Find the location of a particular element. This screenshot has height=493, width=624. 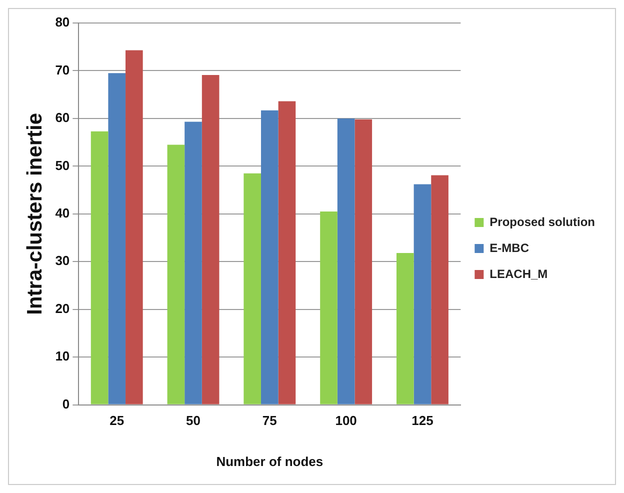

legend-label: LEACH_M is located at coordinates (519, 273).